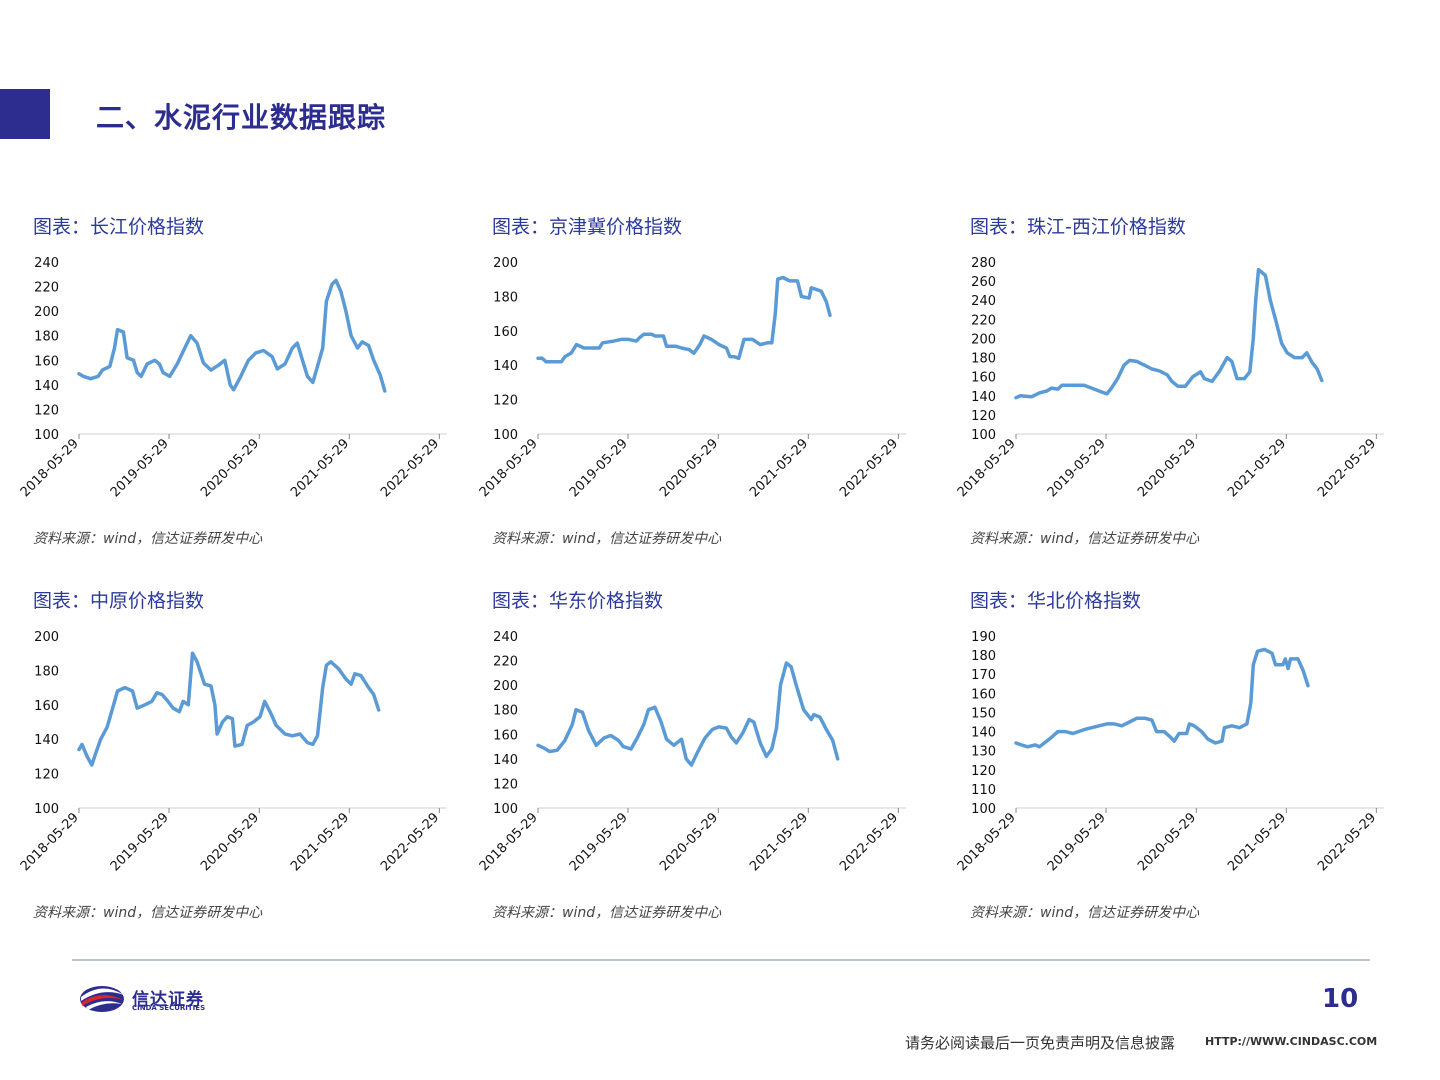 This screenshot has height=1080, width=1440. Describe the element at coordinates (587, 227) in the screenshot. I see `chart-title: 图表：京津冀价格指数` at that location.